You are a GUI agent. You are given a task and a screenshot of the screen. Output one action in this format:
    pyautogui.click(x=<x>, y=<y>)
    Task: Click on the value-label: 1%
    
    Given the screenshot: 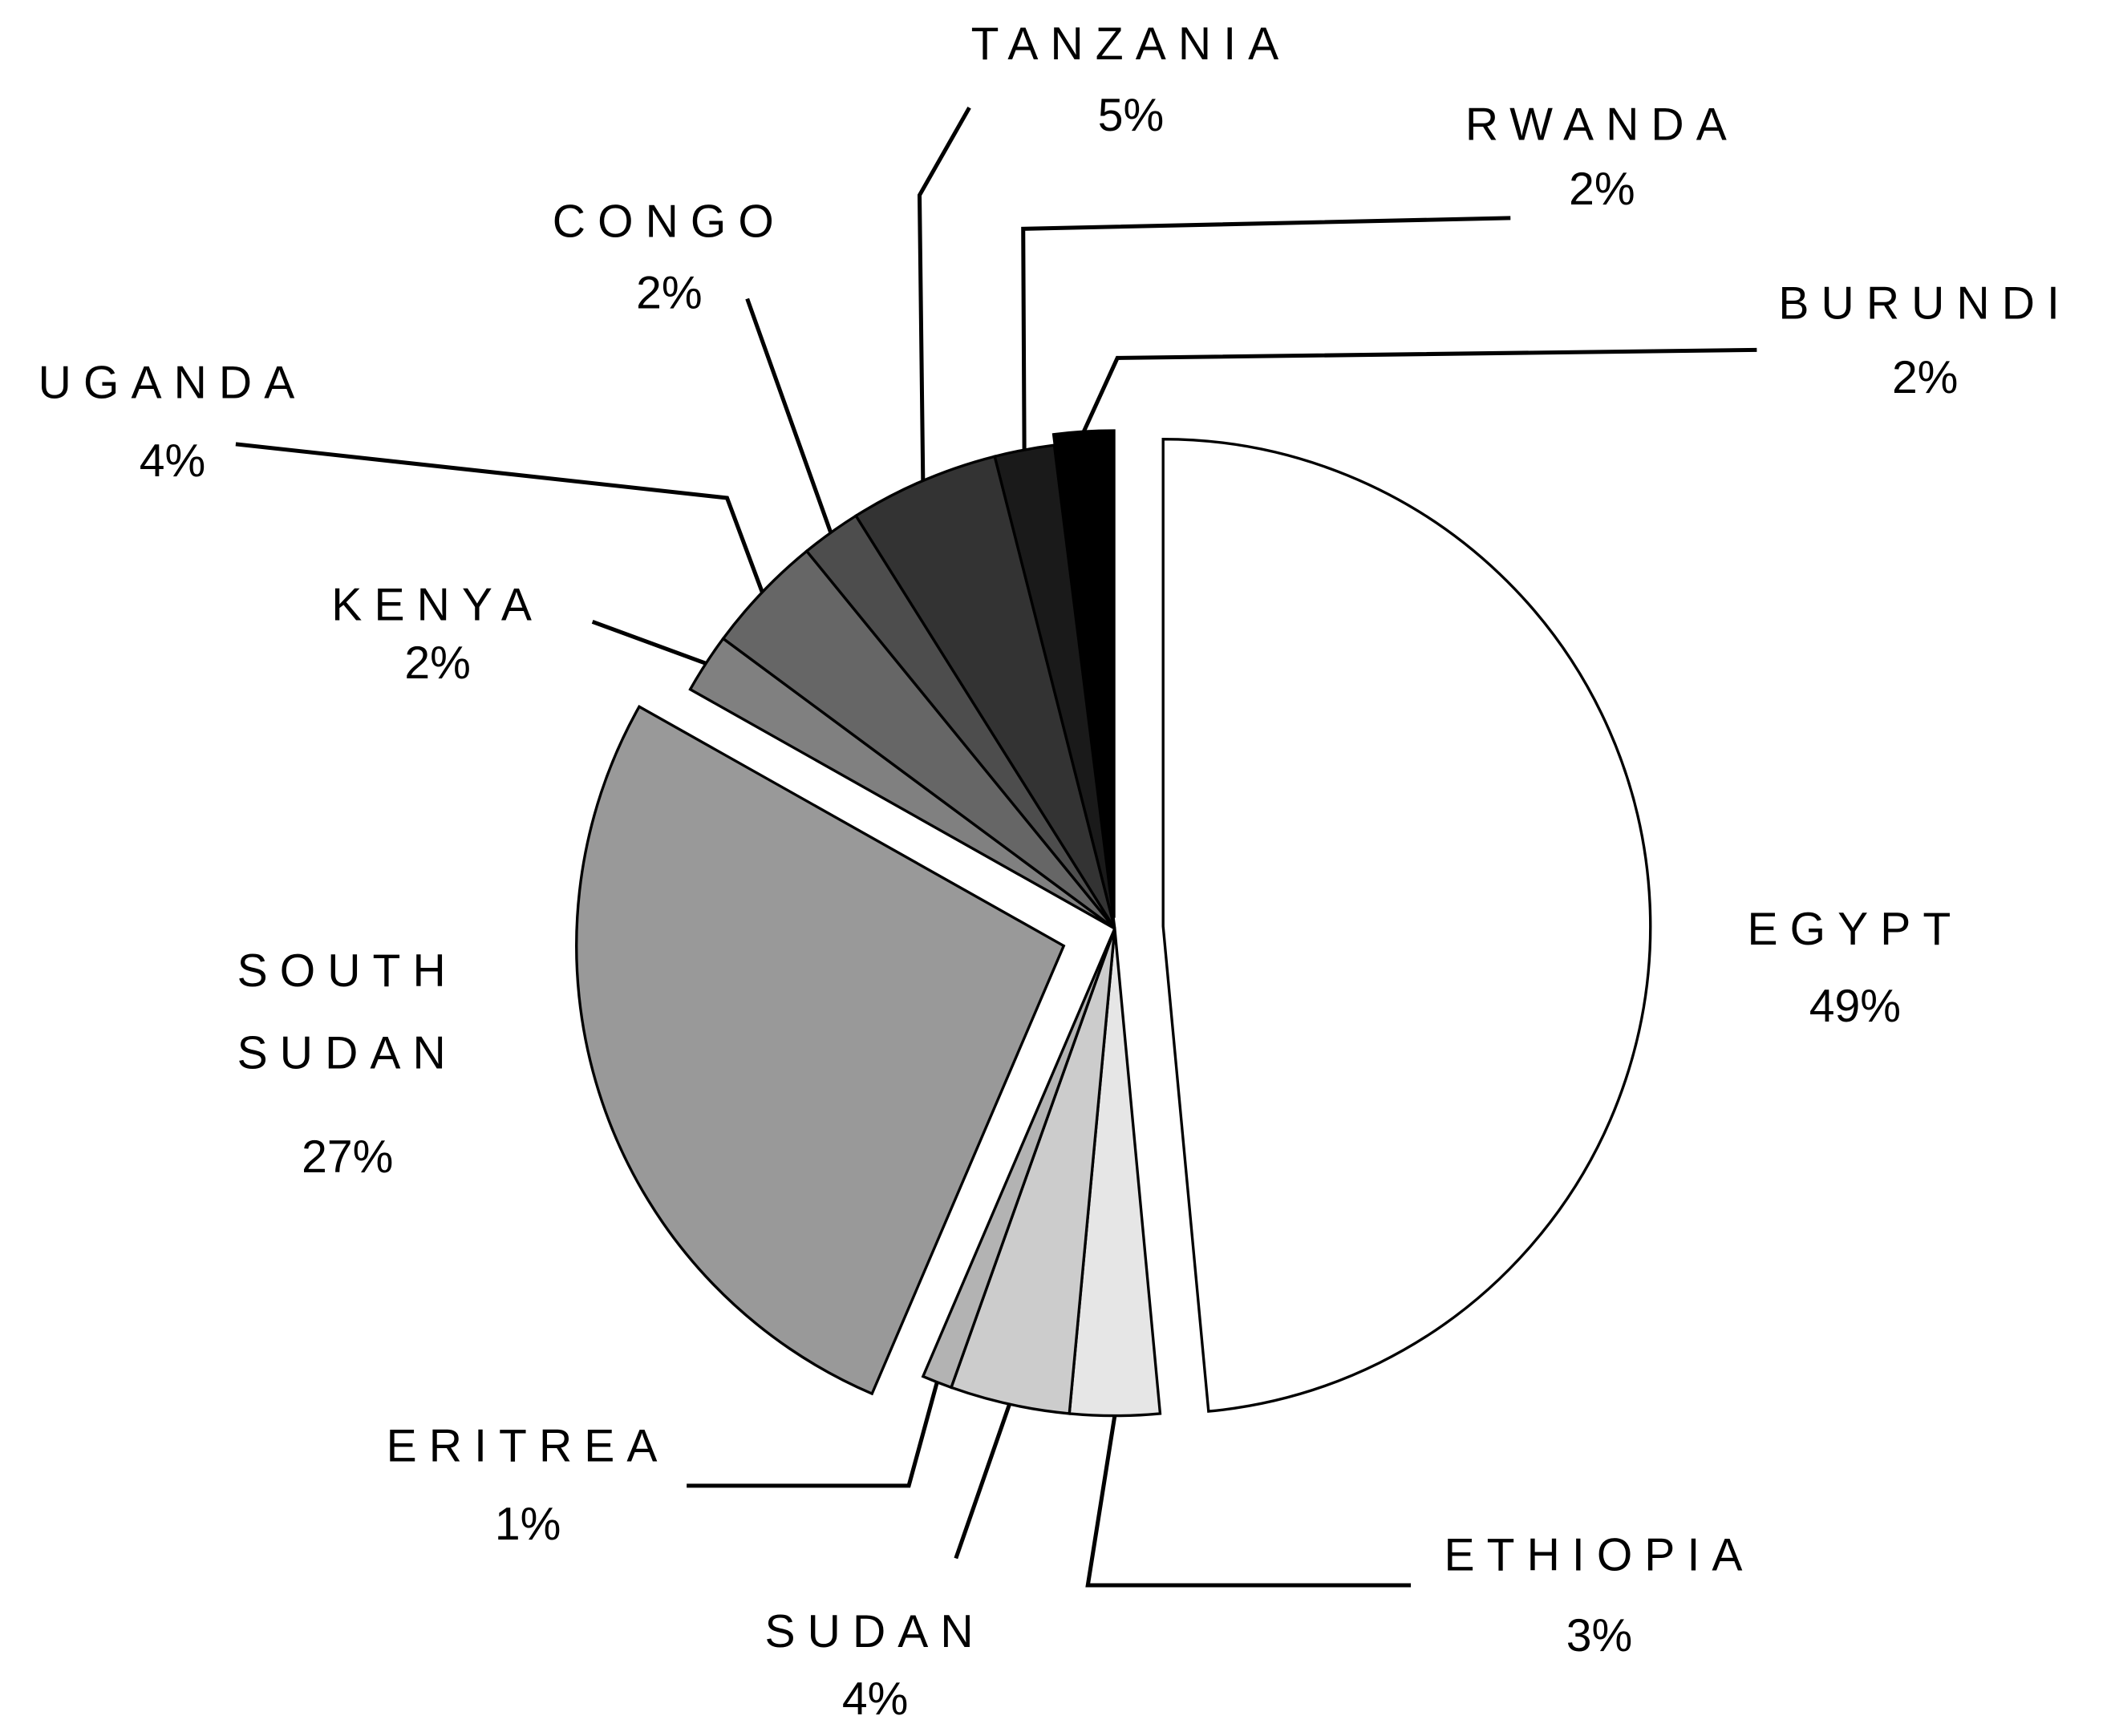 What is the action you would take?
    pyautogui.click(x=528, y=1525)
    